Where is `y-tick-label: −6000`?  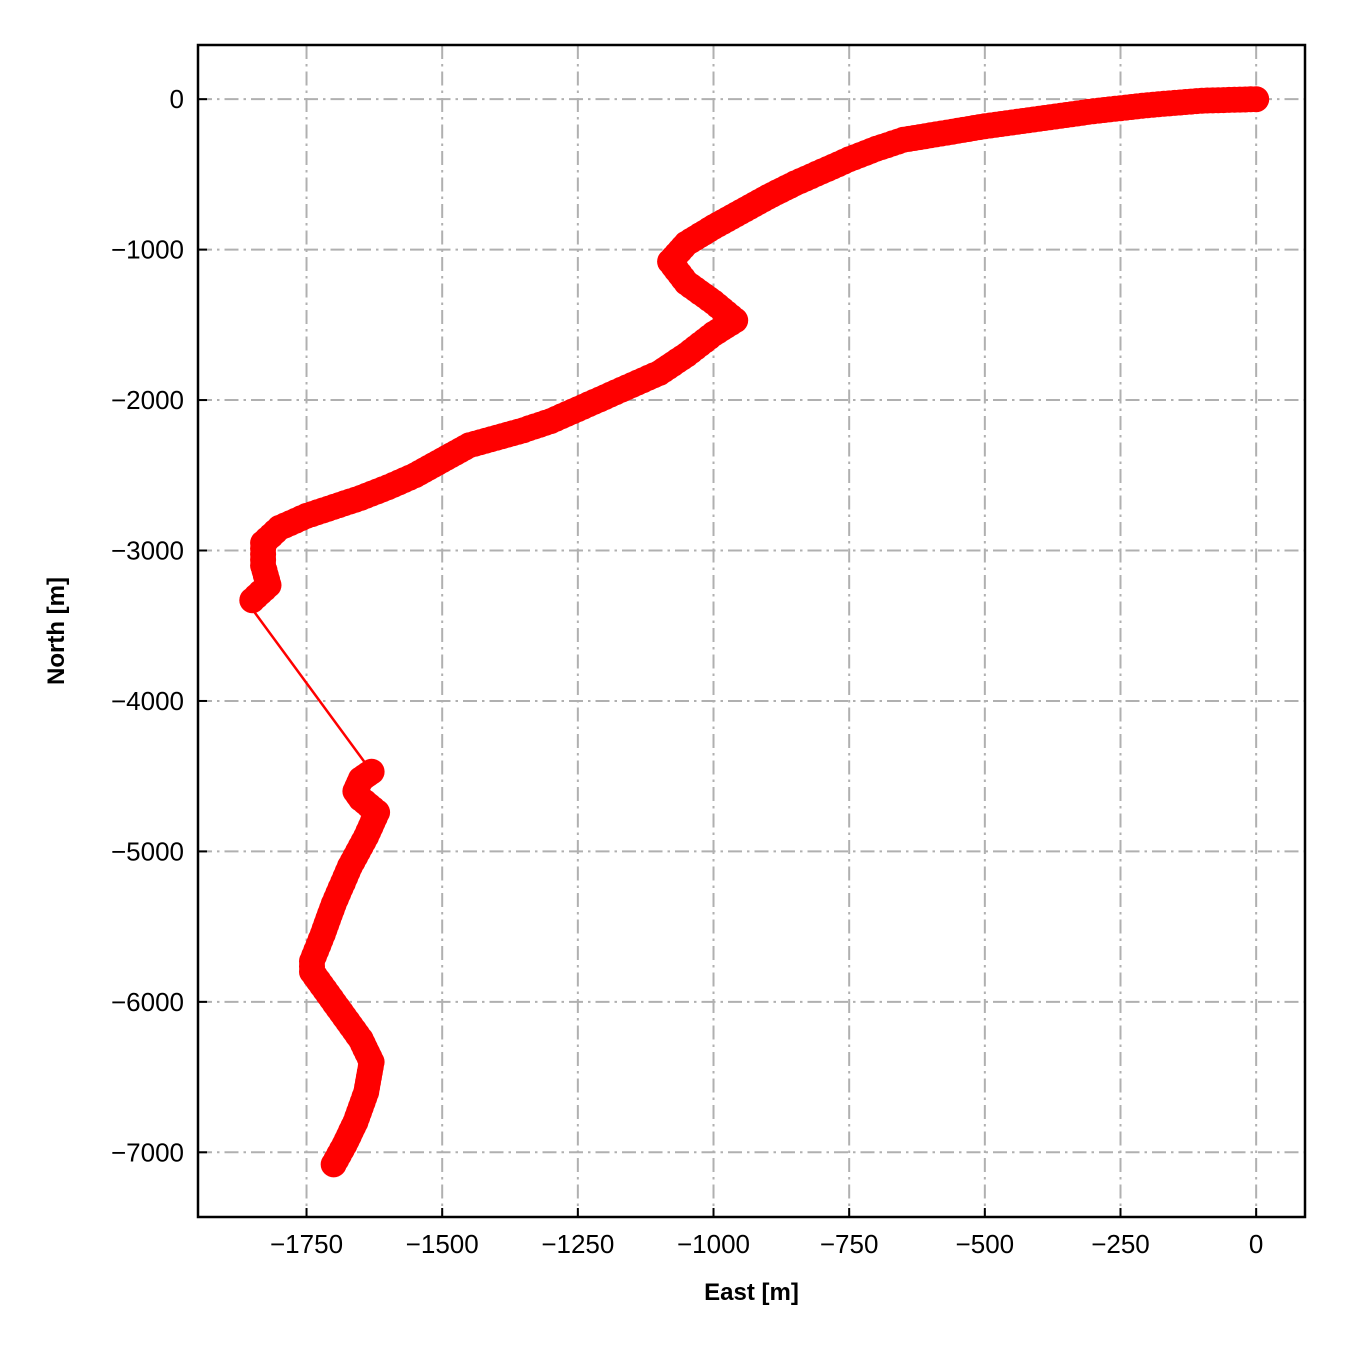 y-tick-label: −6000 is located at coordinates (147, 1002).